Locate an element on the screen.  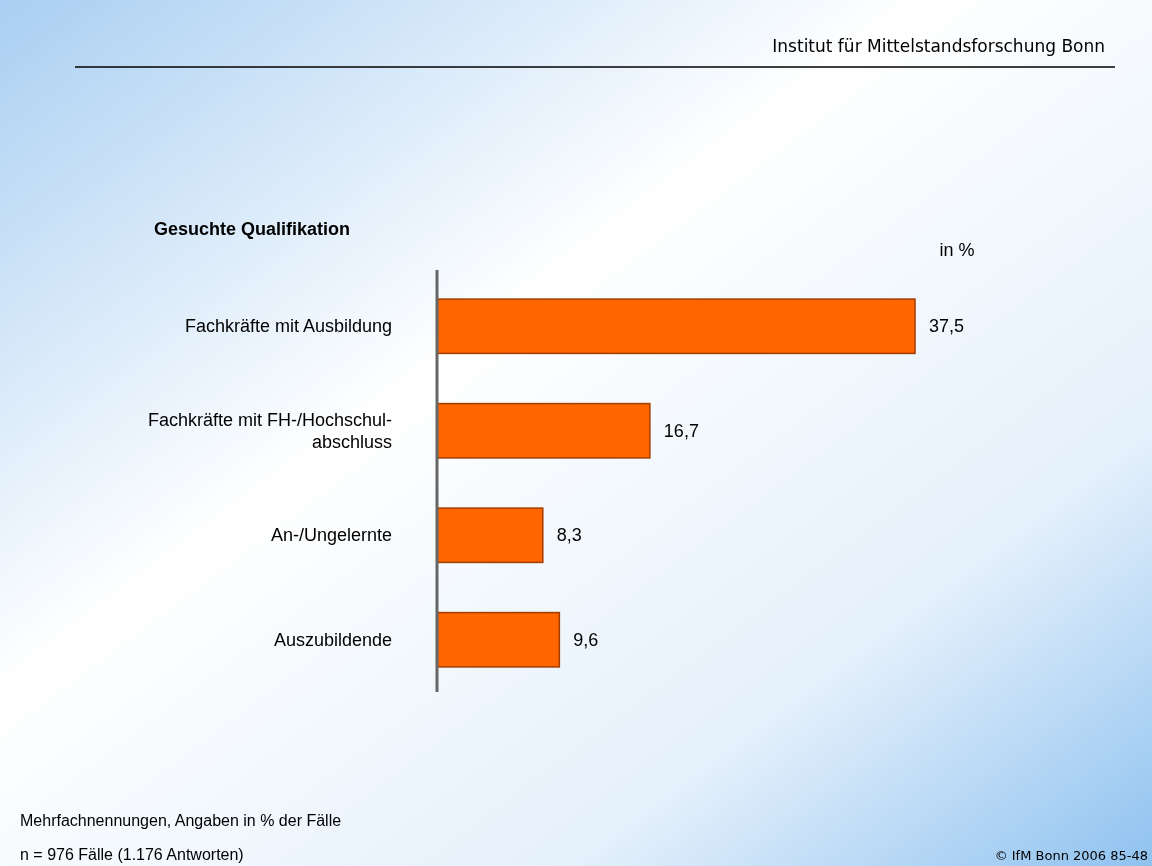
y-tick-label: An-/Ungelernte is located at coordinates (331, 535).